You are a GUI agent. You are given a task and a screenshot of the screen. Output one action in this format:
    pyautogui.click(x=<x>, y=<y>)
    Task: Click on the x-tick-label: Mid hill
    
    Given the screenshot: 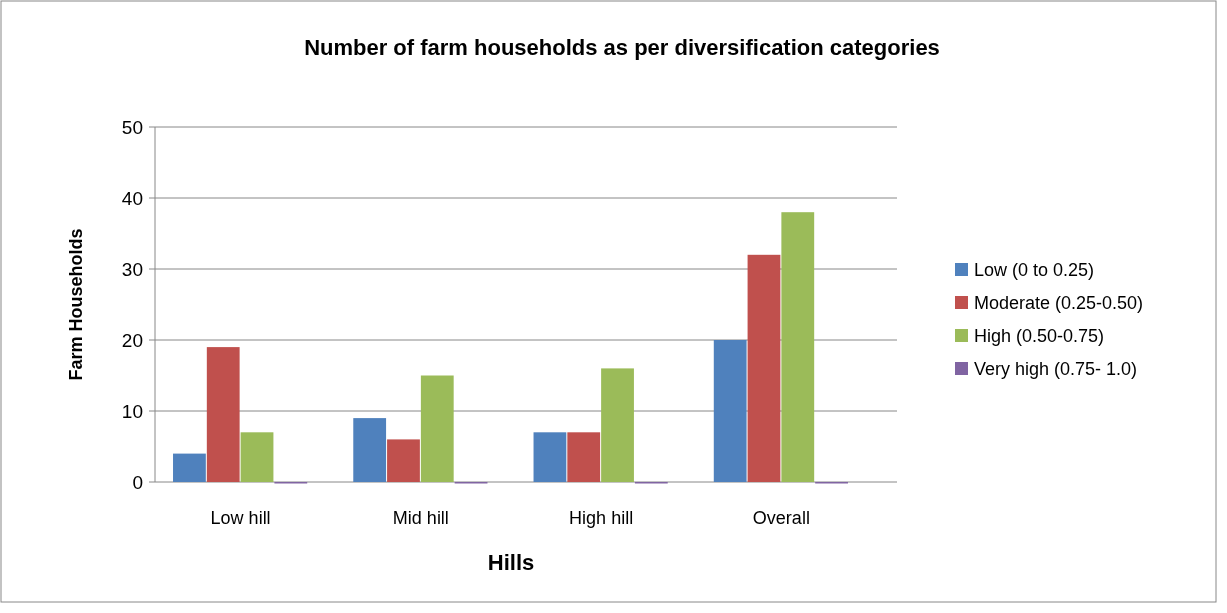 What is the action you would take?
    pyautogui.click(x=420, y=518)
    